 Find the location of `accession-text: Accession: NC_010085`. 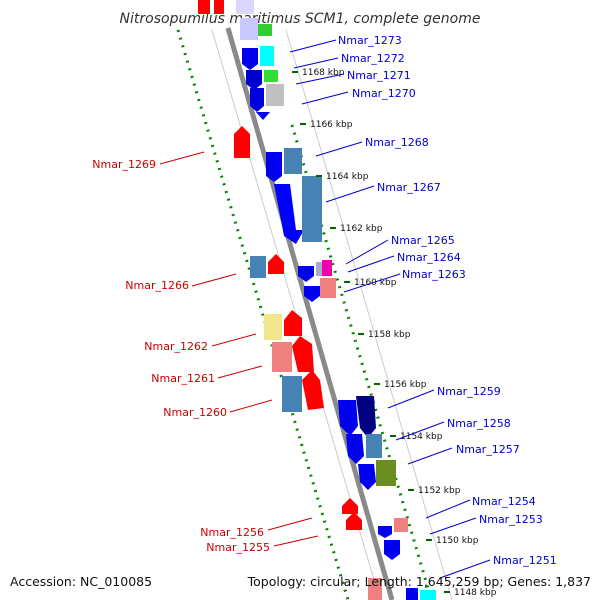

accession-text: Accession: NC_010085 is located at coordinates (81, 581).